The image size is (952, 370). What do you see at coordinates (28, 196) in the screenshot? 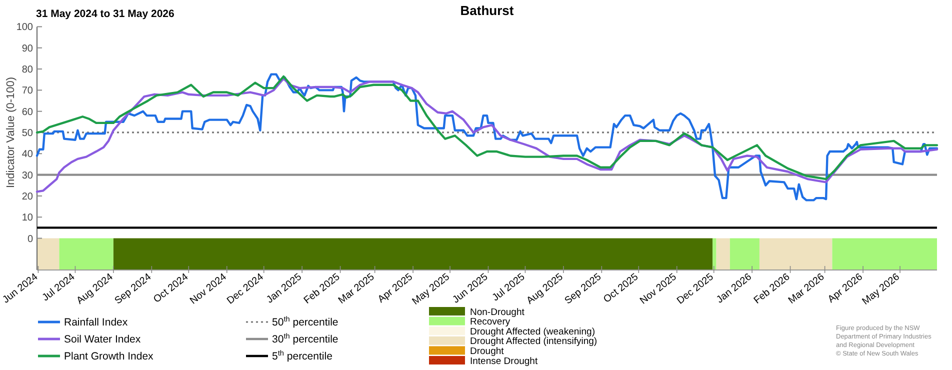
I see `y-tick-label: 20` at bounding box center [28, 196].